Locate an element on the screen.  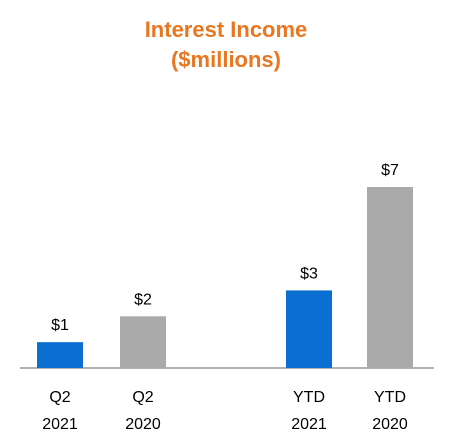
chart-subtitle: ($millions) is located at coordinates (225, 59).